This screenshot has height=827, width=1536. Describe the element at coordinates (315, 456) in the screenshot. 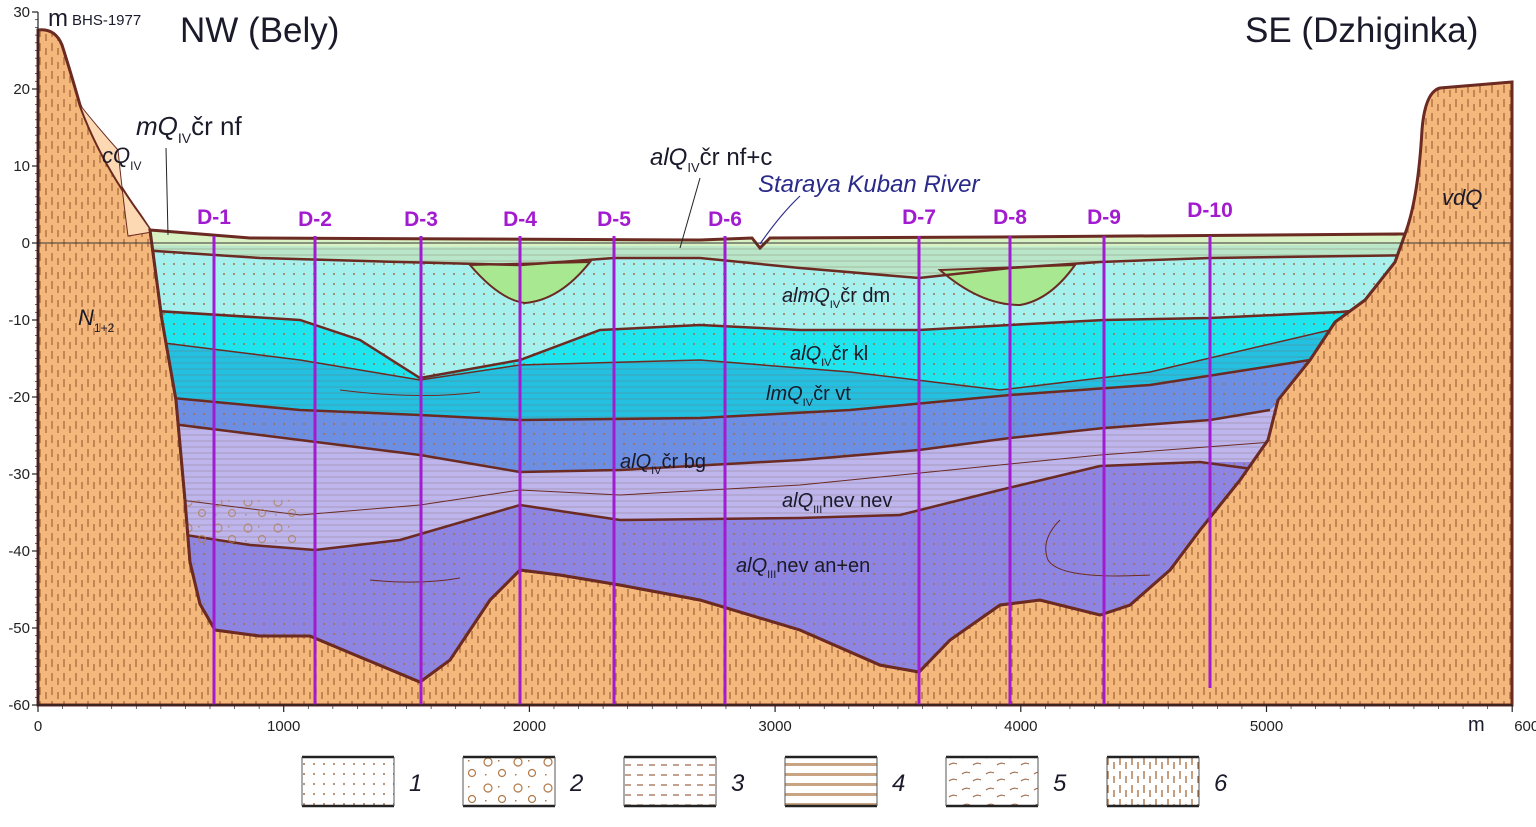

I see `borehole-d-2: D-2` at that location.